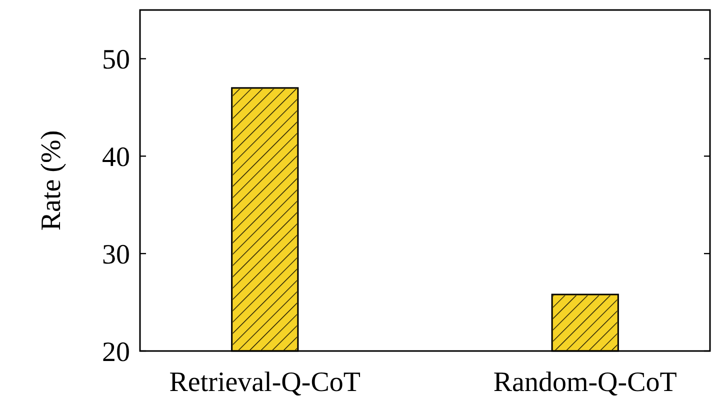 The image size is (718, 417). What do you see at coordinates (116, 60) in the screenshot?
I see `y-tick-label: 50` at bounding box center [116, 60].